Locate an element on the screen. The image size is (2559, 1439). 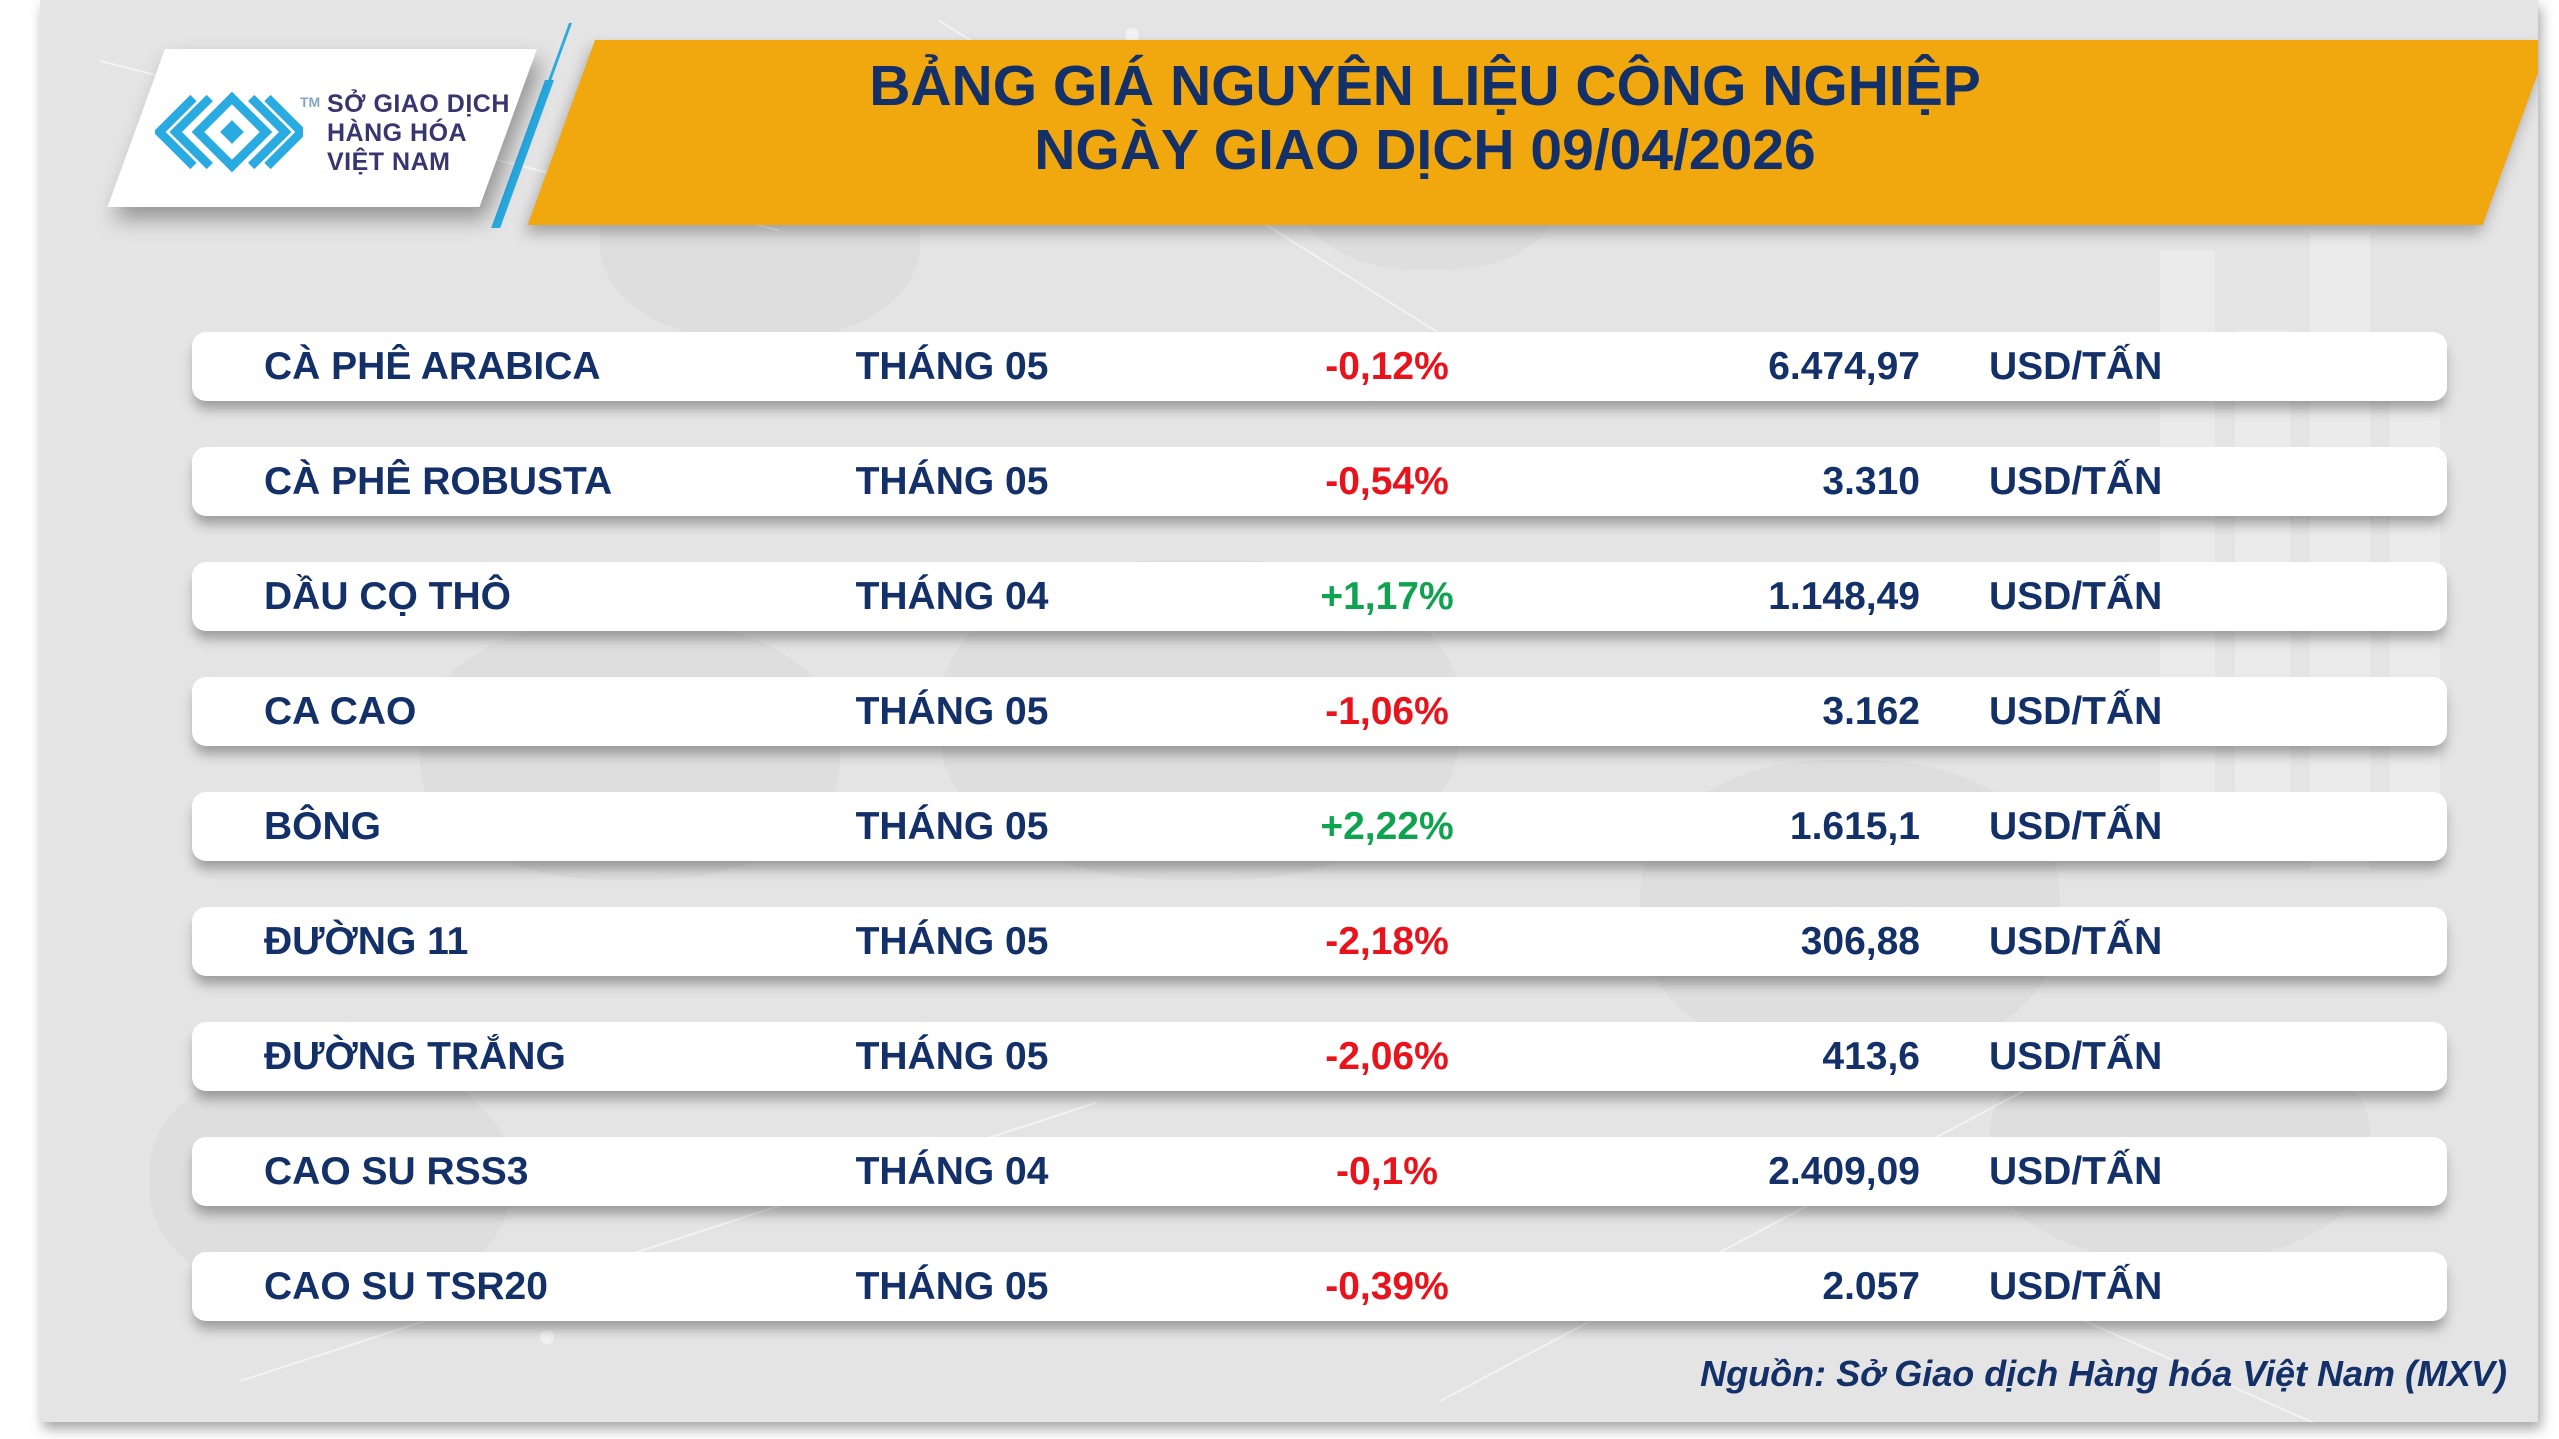
commodity-name: CÀ PHÊ ROBUSTA is located at coordinates (438, 481).